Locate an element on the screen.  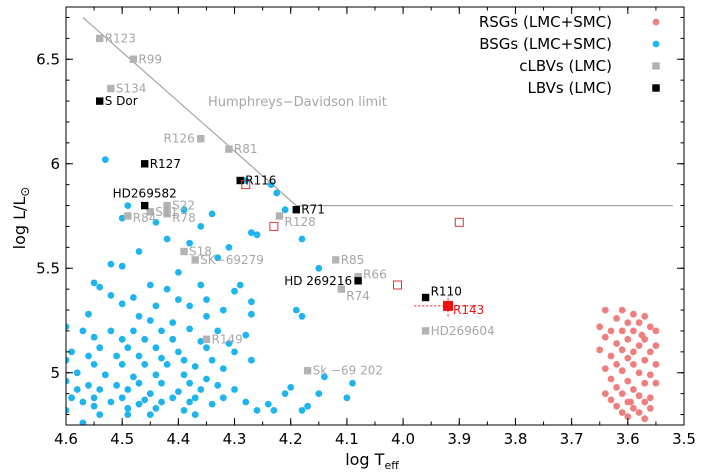
star-label: S18 is located at coordinates (200, 252).